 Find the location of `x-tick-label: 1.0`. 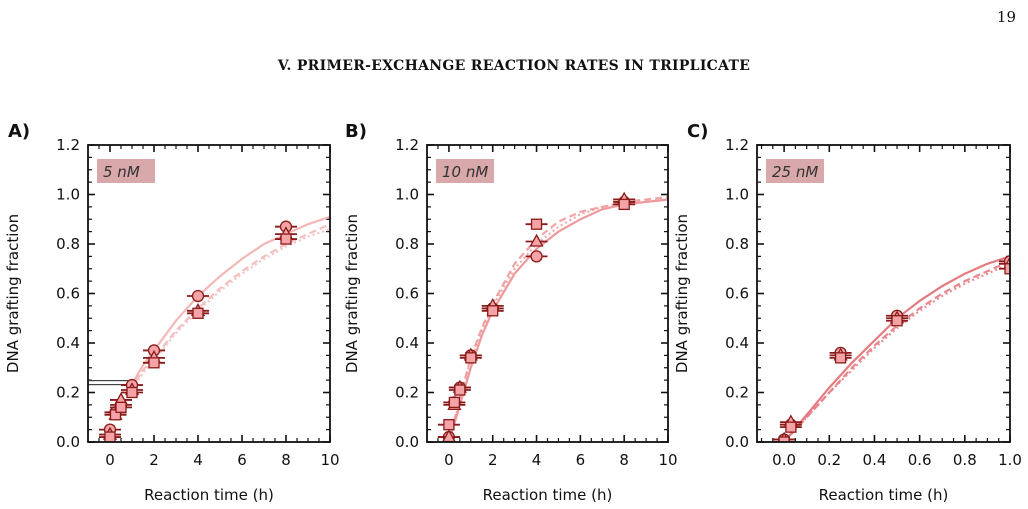

x-tick-label: 1.0 is located at coordinates (1010, 460).